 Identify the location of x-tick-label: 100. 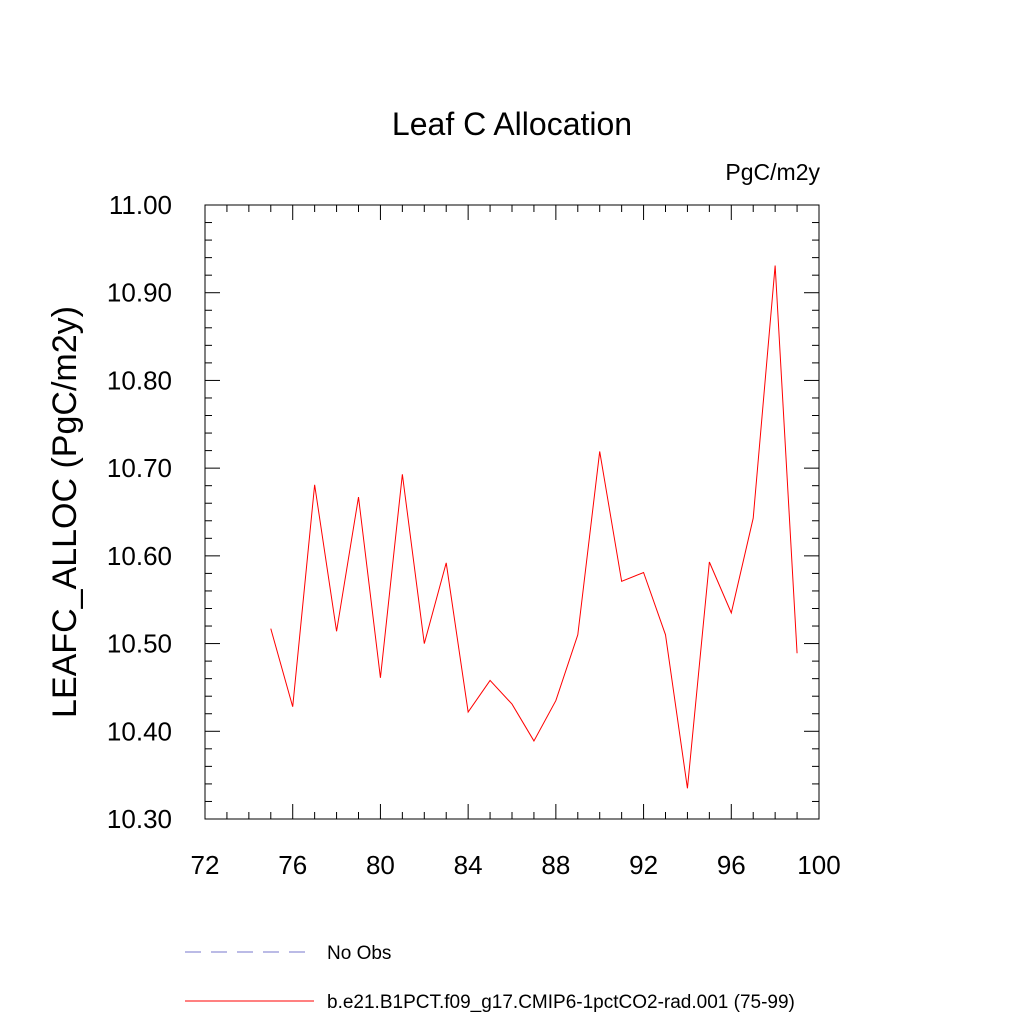
(818, 865).